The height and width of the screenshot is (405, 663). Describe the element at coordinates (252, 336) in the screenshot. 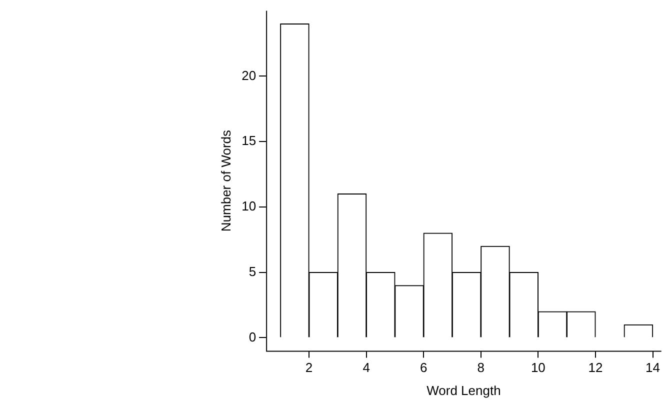

I see `y-tick-label: 0` at that location.